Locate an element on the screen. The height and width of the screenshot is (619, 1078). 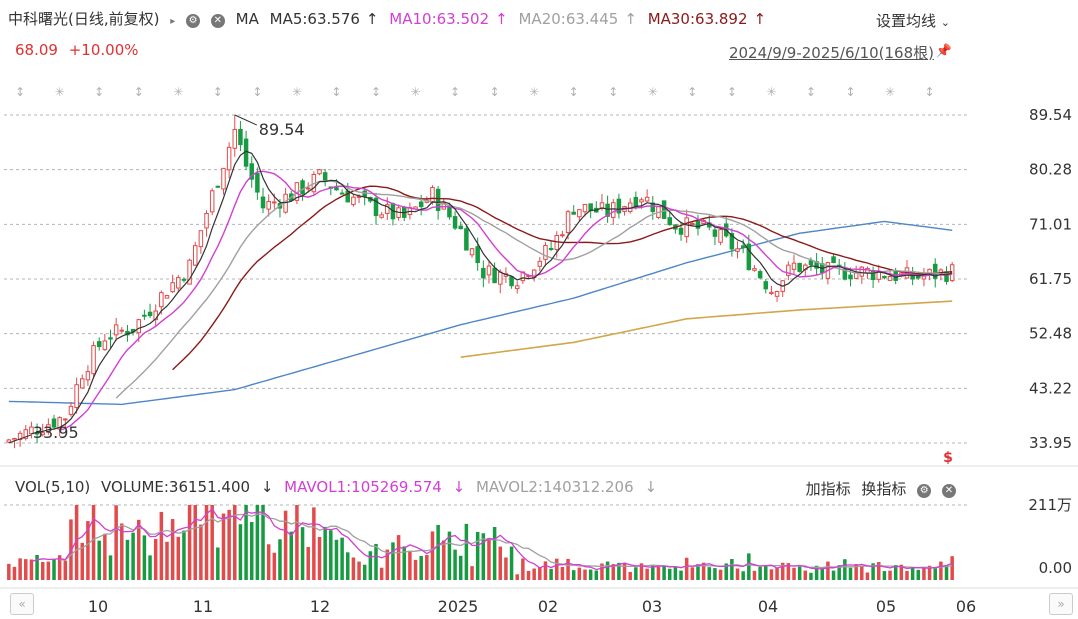
ma-settings-dropdown: 设置均线 ⌄ is located at coordinates (913, 20).